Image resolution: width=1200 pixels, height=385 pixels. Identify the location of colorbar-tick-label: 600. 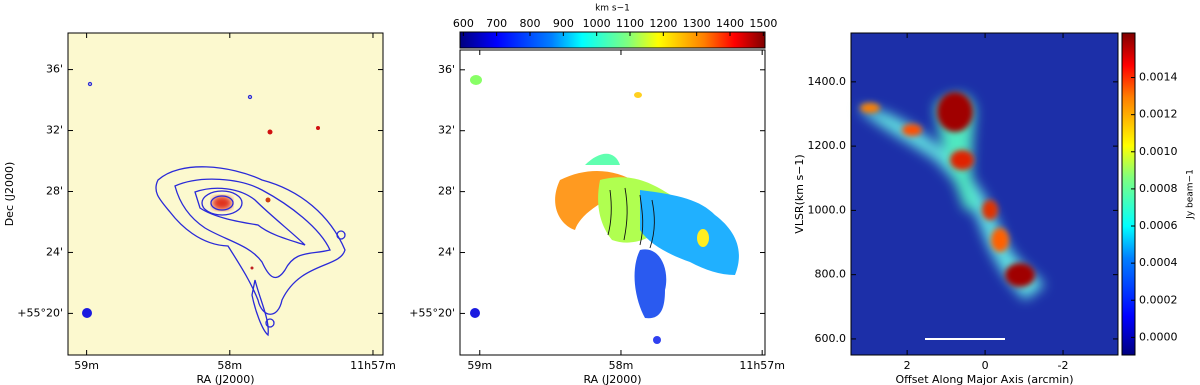
(463, 23).